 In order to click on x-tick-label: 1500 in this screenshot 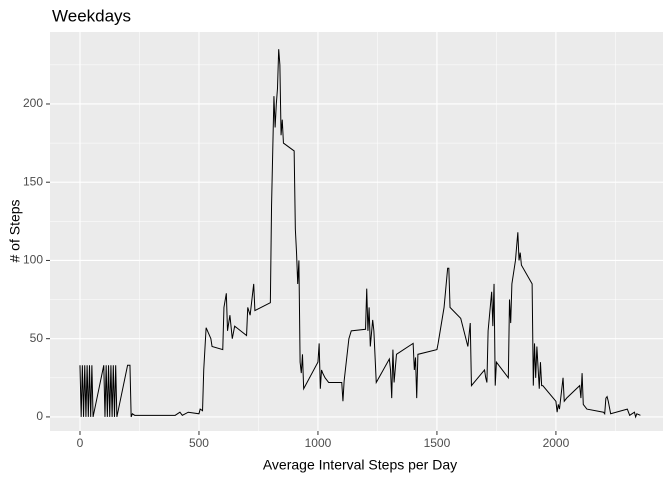, I will do `click(437, 443)`.